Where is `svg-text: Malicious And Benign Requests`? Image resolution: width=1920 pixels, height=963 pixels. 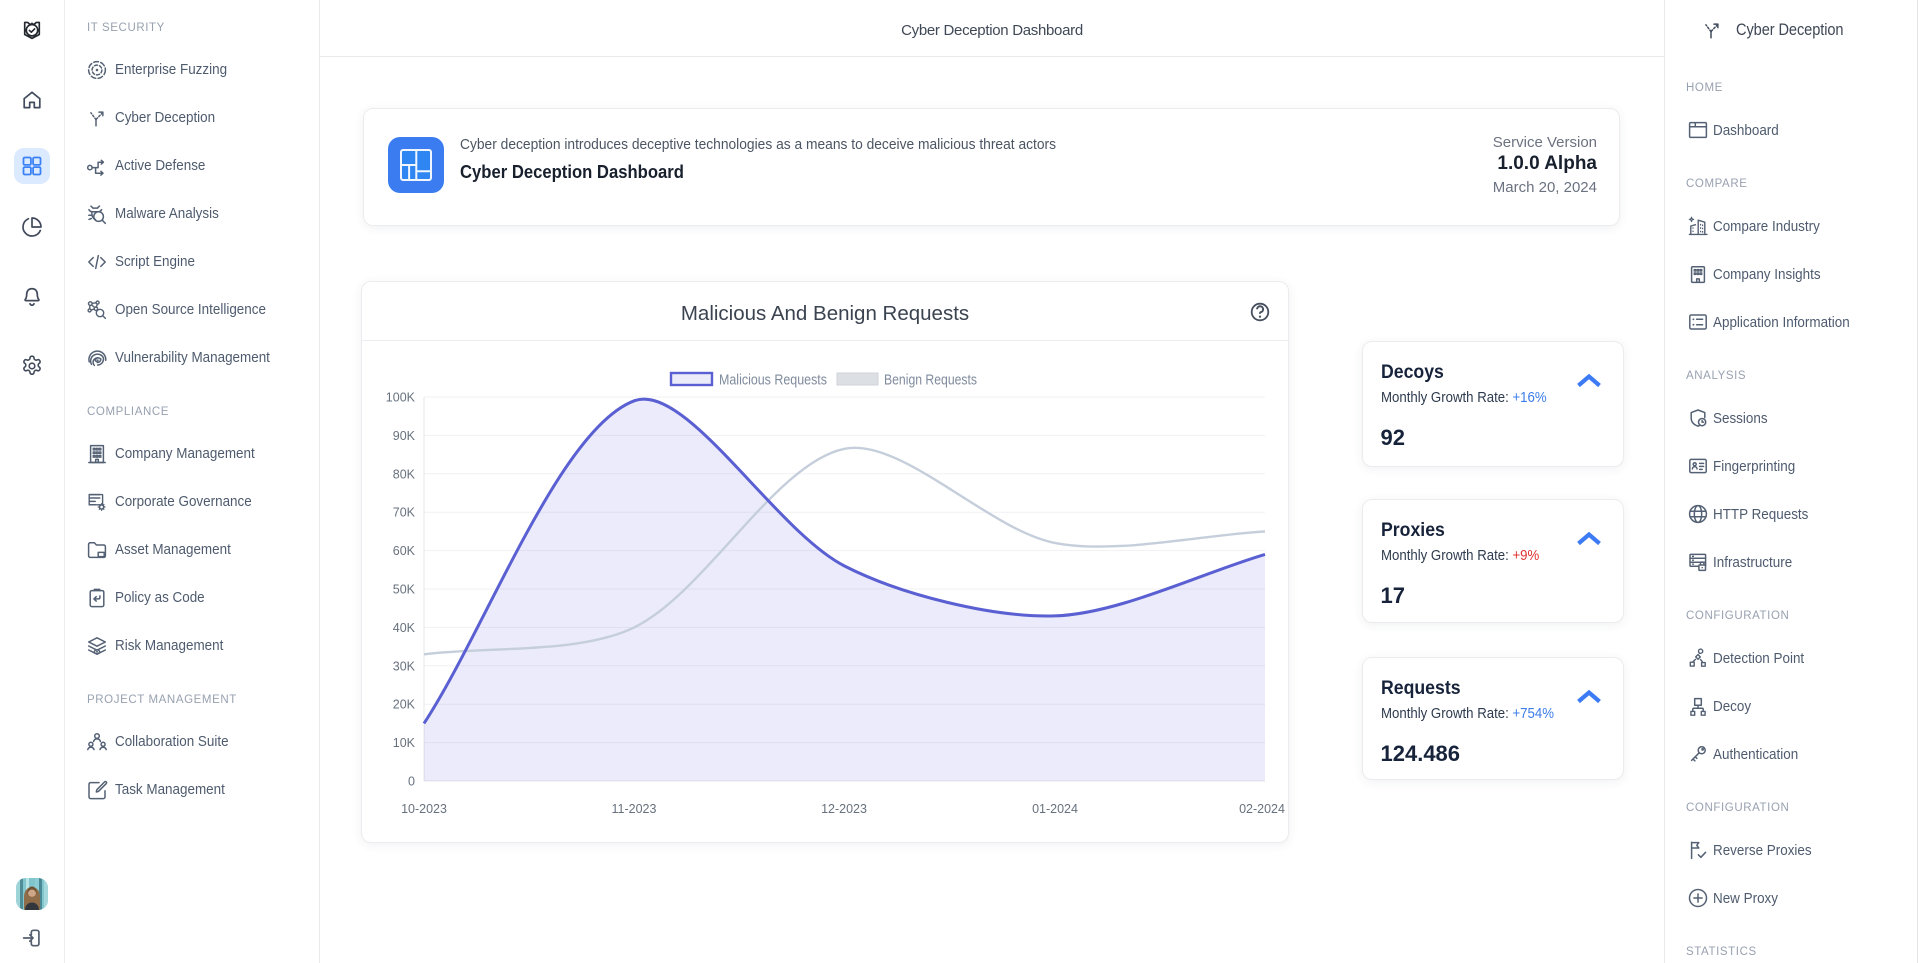
svg-text: Malicious And Benign Requests is located at coordinates (825, 313).